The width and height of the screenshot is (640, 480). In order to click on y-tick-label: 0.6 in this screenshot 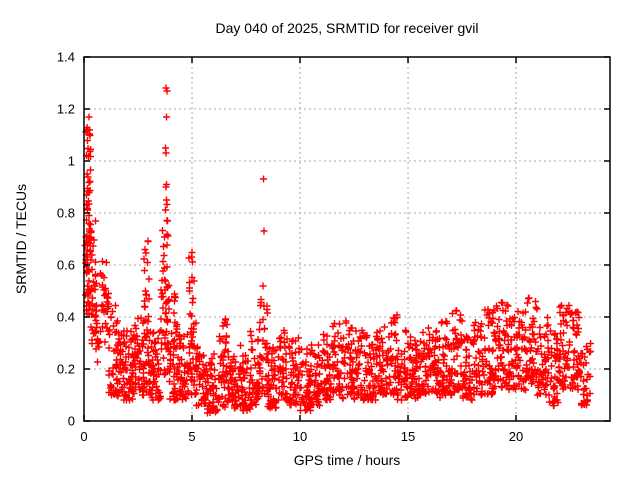, I will do `click(66, 265)`.